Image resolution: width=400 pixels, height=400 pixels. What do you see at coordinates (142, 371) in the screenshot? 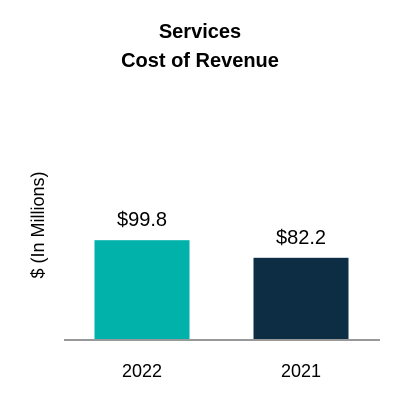
I see `x-tick-label-2022: 2022` at bounding box center [142, 371].